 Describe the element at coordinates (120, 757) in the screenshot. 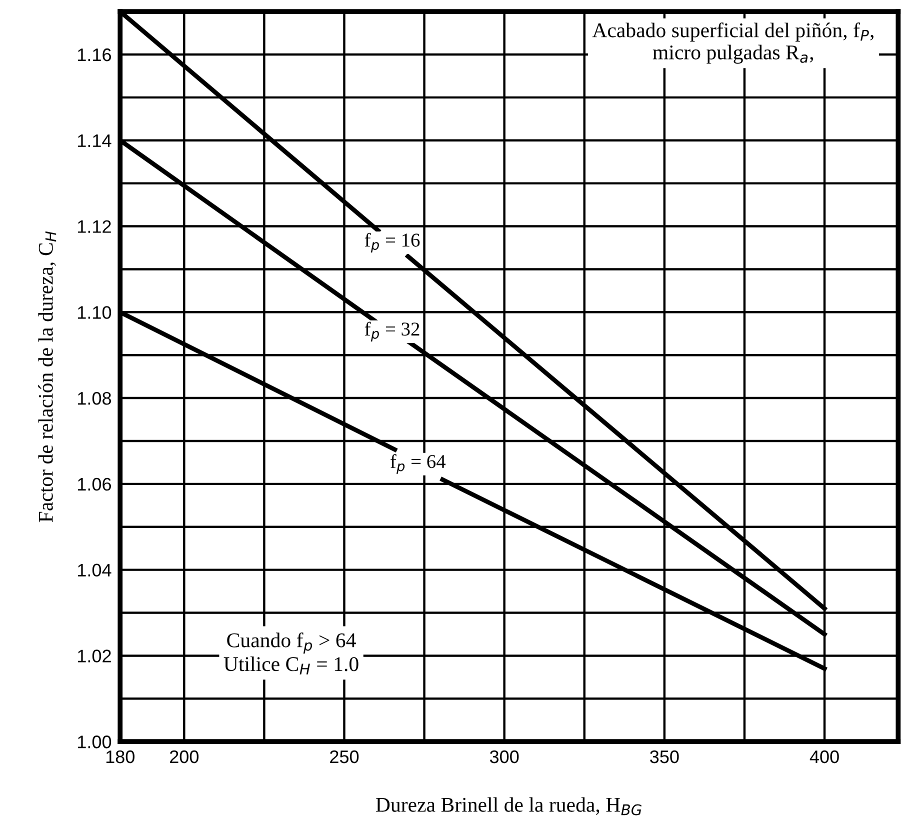

I see `x-tick-label: 180` at that location.